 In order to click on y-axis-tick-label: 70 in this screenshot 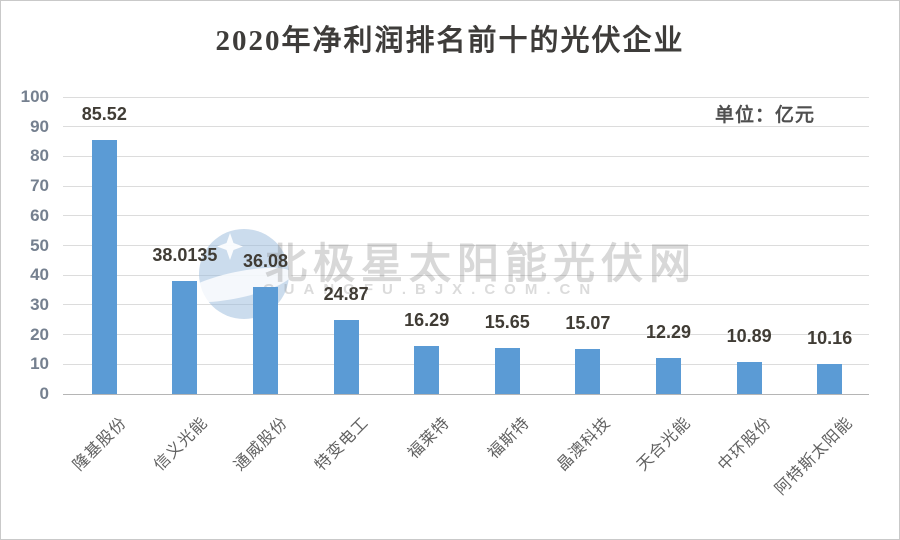, I will do `click(39, 186)`.